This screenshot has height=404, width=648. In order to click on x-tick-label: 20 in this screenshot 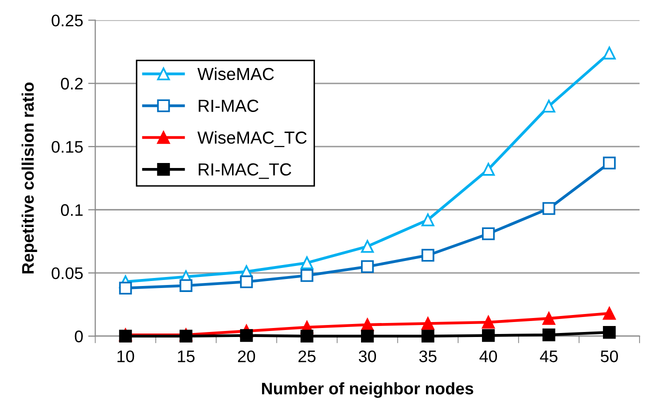, I will do `click(247, 356)`.